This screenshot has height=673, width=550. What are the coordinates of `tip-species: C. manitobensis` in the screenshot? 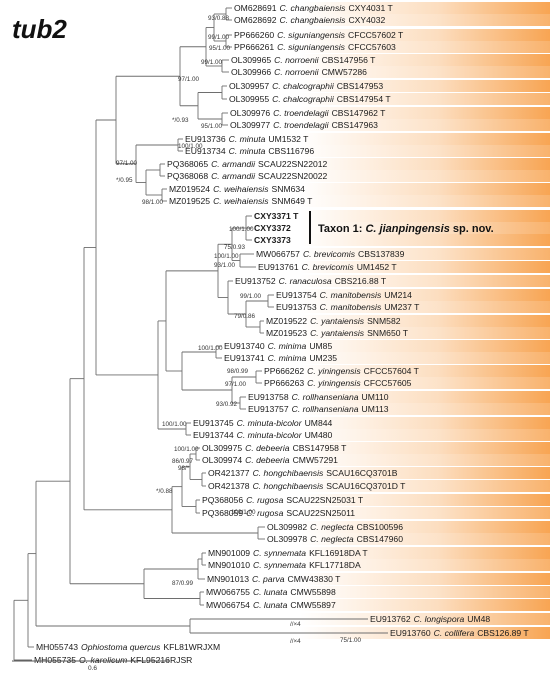 It's located at (351, 295).